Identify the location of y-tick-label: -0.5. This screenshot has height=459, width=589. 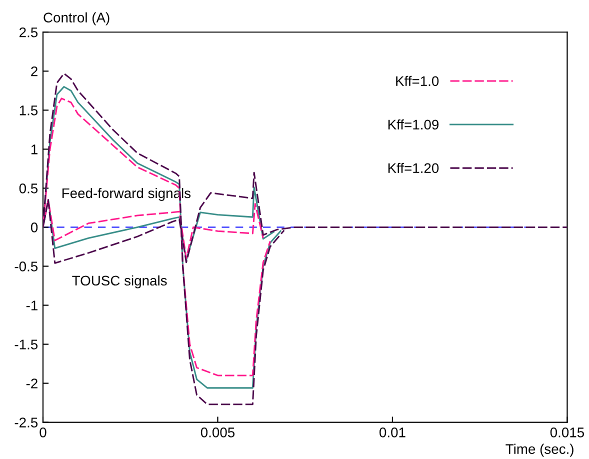
(26, 267).